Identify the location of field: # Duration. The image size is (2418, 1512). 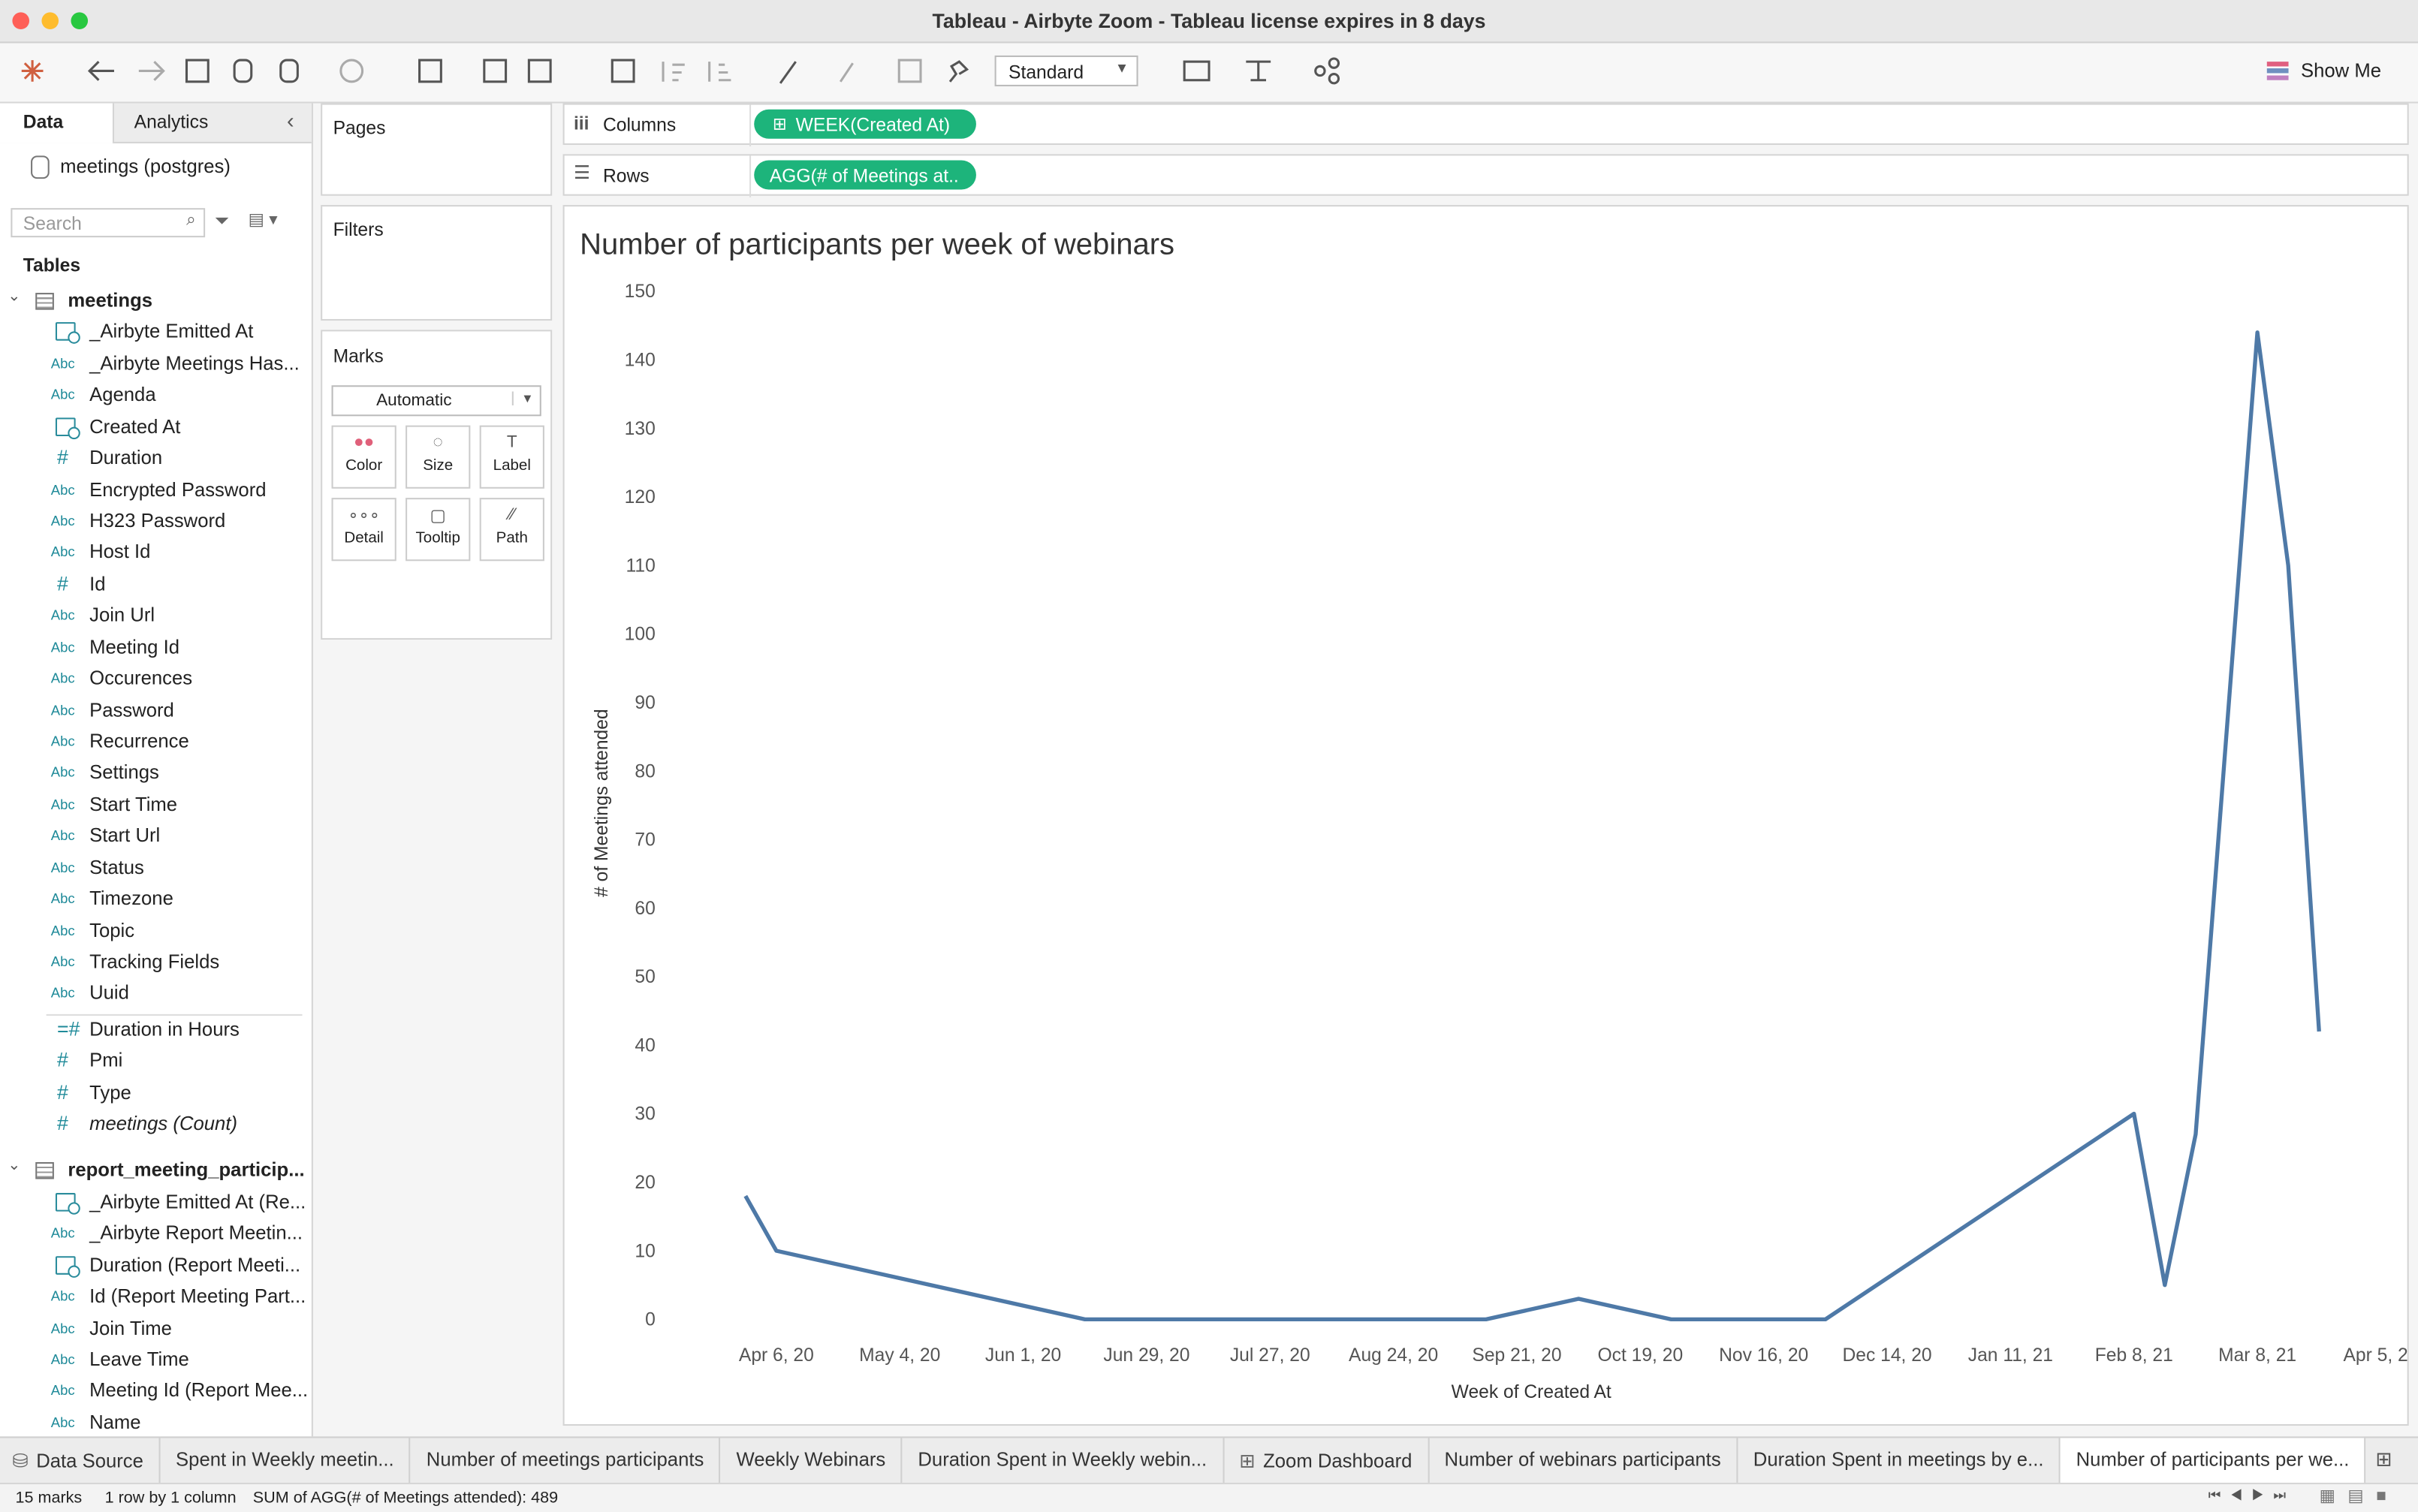
(178, 460).